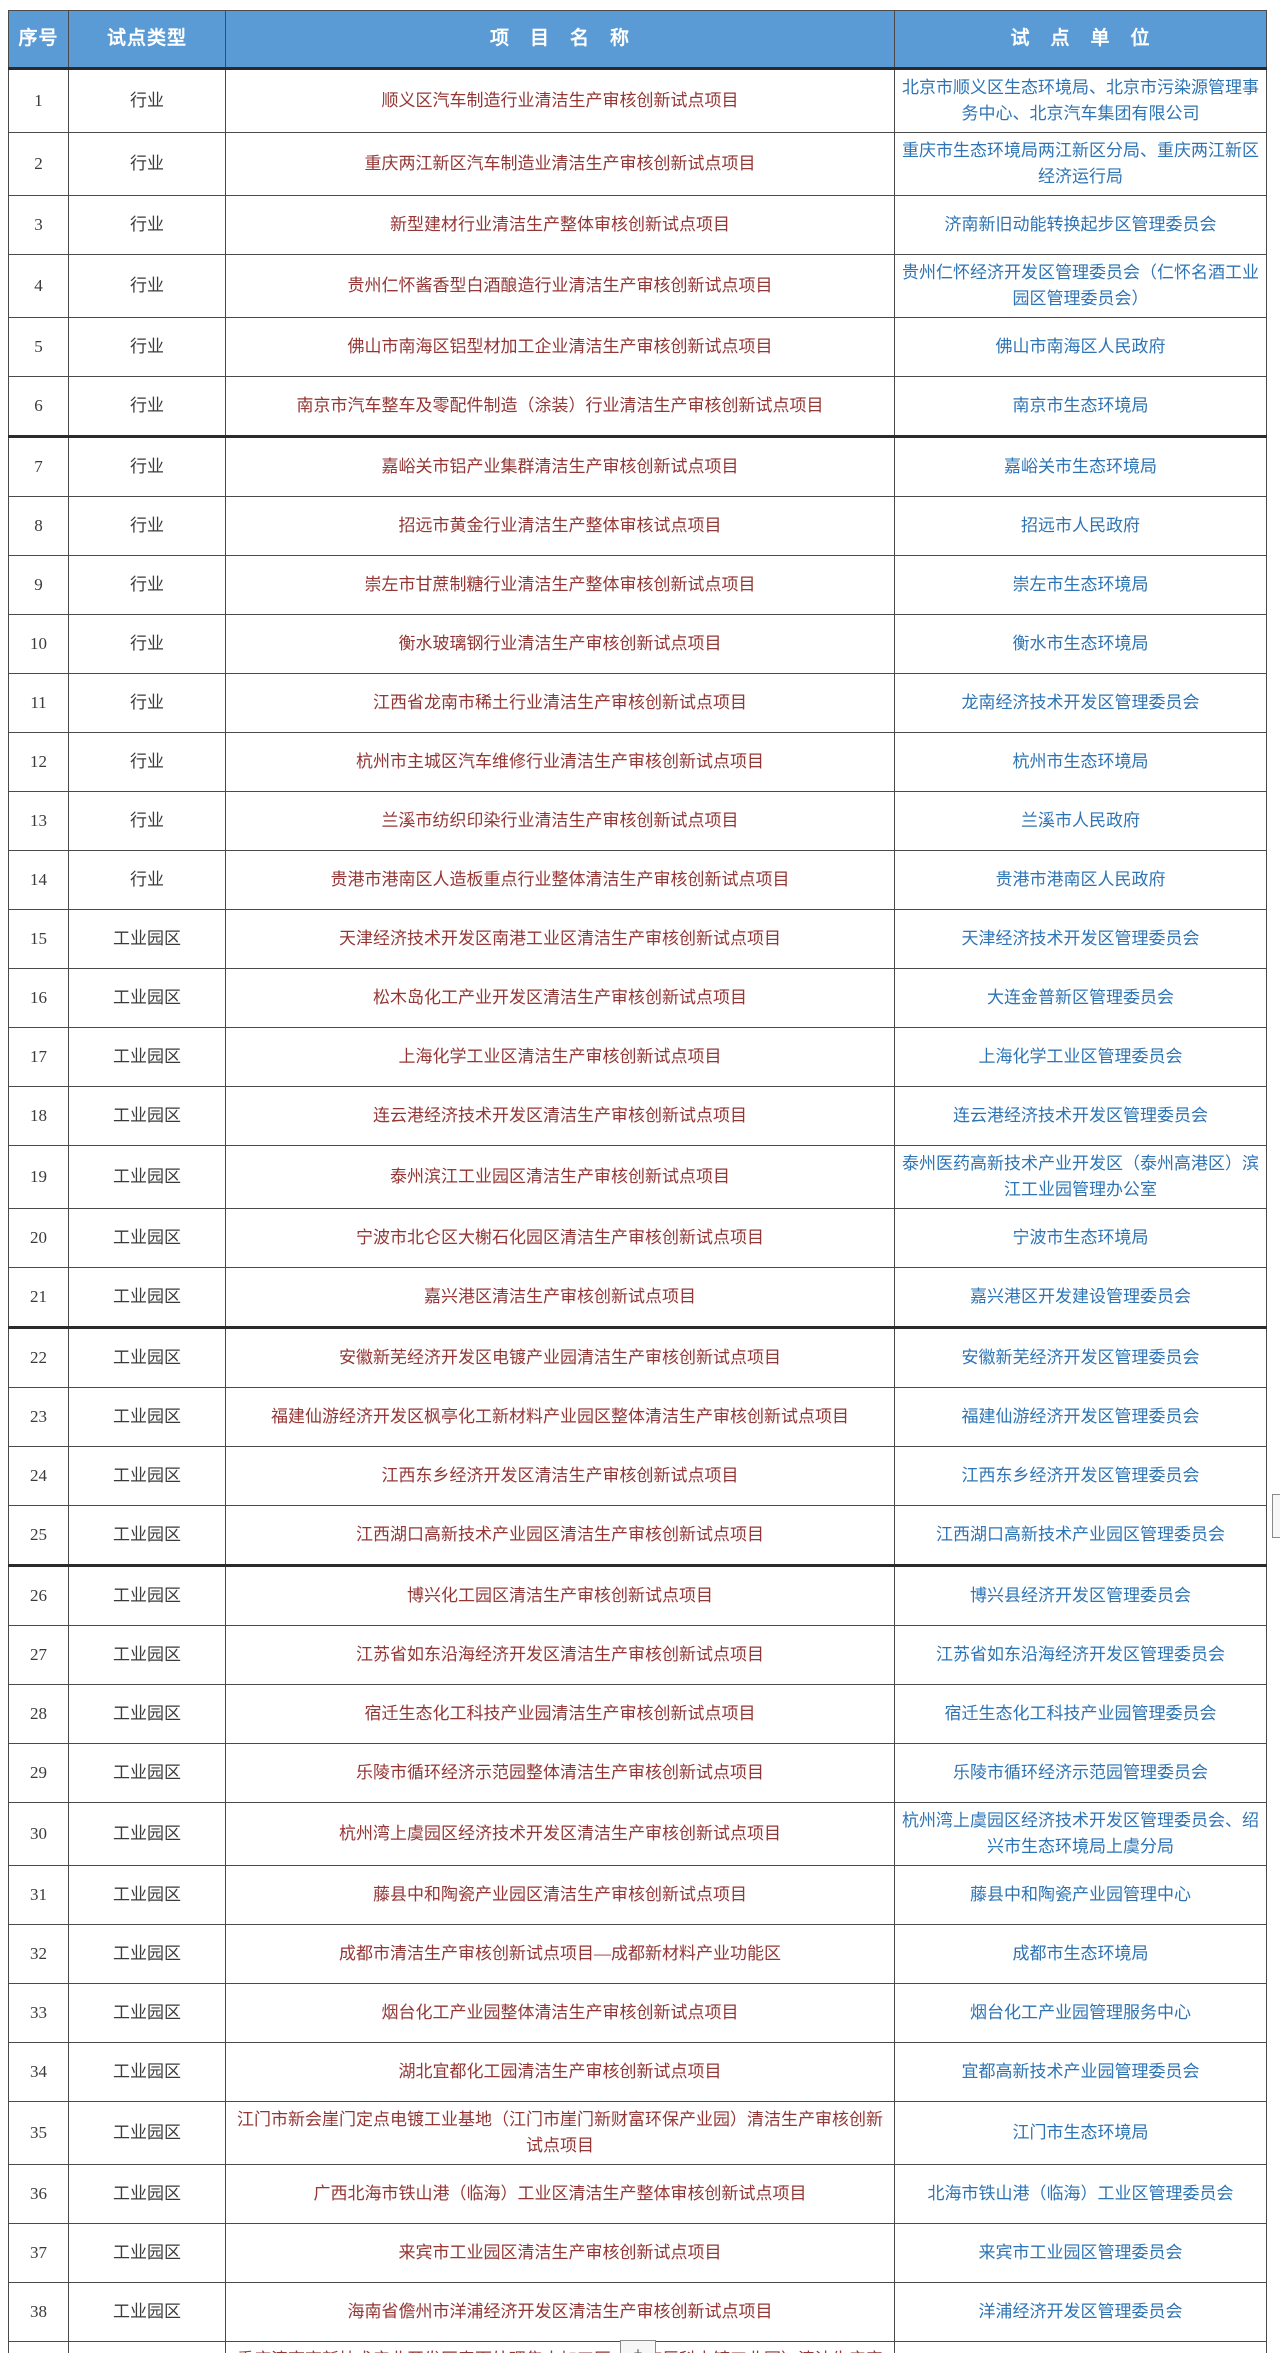 This screenshot has width=1280, height=2353. I want to click on cell-unit: 宿迁生态化工科技产业园管理委员会, so click(1080, 1714).